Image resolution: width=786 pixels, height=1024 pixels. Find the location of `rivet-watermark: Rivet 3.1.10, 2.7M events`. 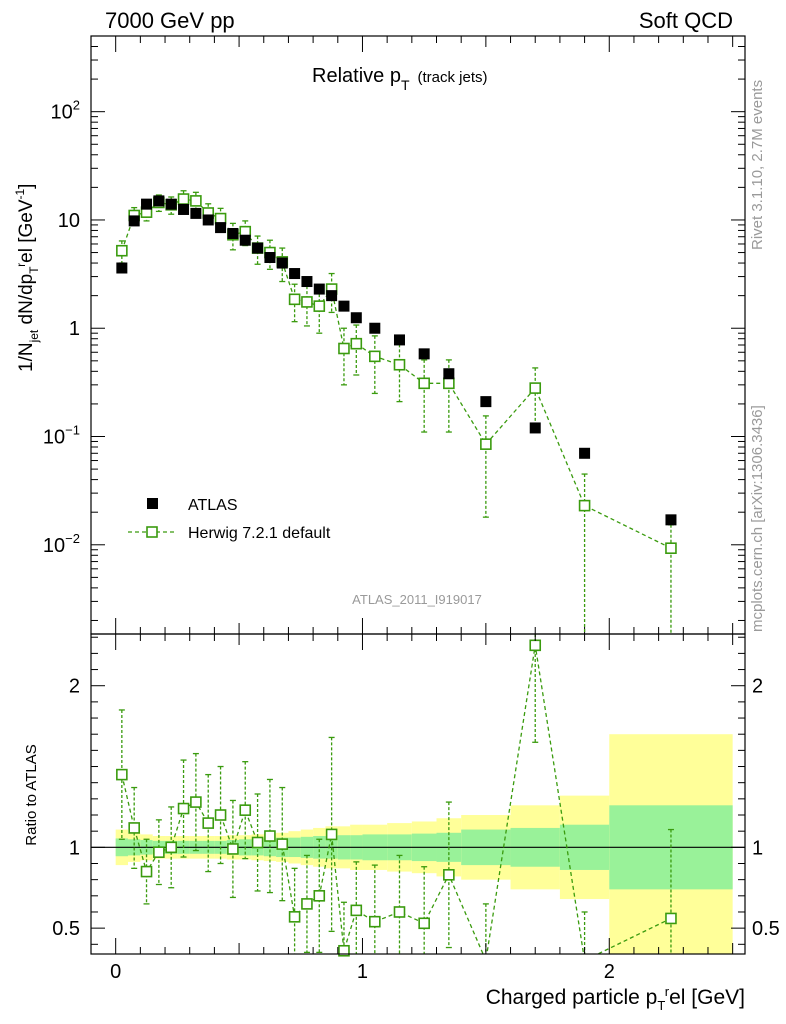

rivet-watermark: Rivet 3.1.10, 2.7M events is located at coordinates (757, 165).